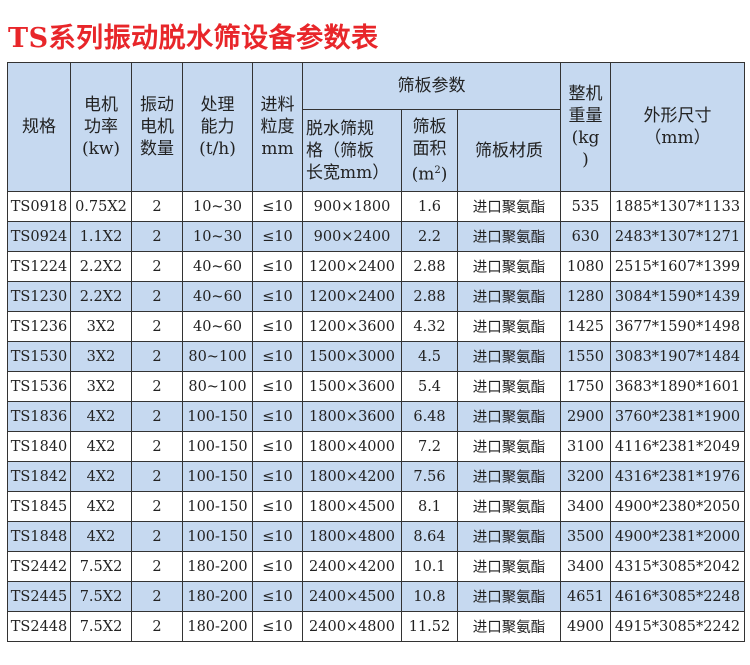 The width and height of the screenshot is (750, 665). Describe the element at coordinates (39, 206) in the screenshot. I see `cell-spec: TS0918` at that location.